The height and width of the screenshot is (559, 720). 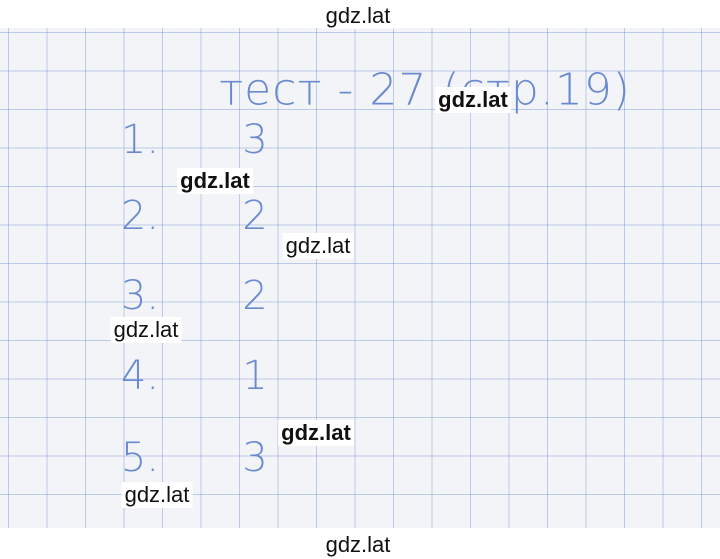 What do you see at coordinates (140, 376) in the screenshot?
I see `question-number: 4.` at bounding box center [140, 376].